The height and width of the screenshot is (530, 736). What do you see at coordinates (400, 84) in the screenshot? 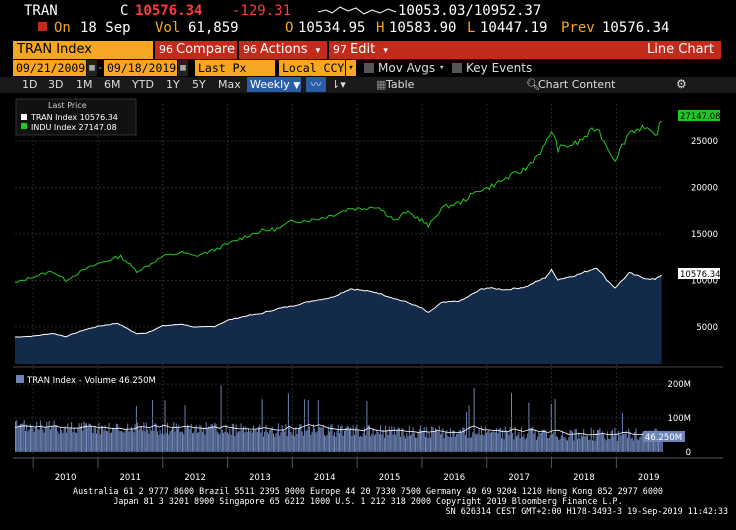
I see `table-button: Table` at bounding box center [400, 84].